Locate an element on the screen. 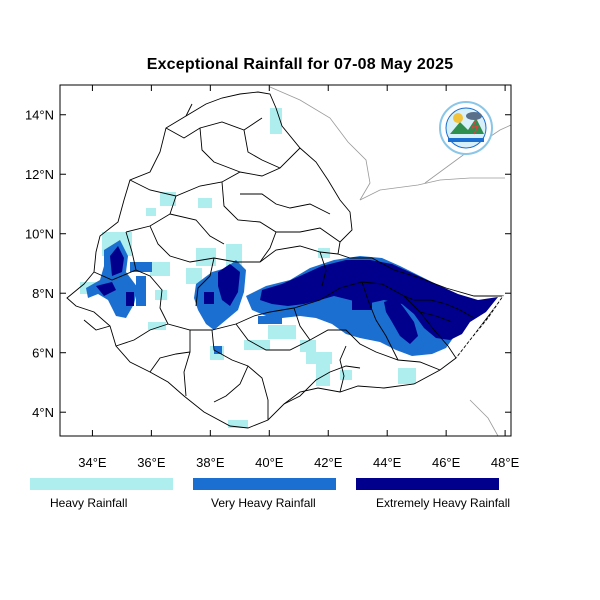 This screenshot has height=600, width=600. y-tick-label-2: 8°N is located at coordinates (43, 293).